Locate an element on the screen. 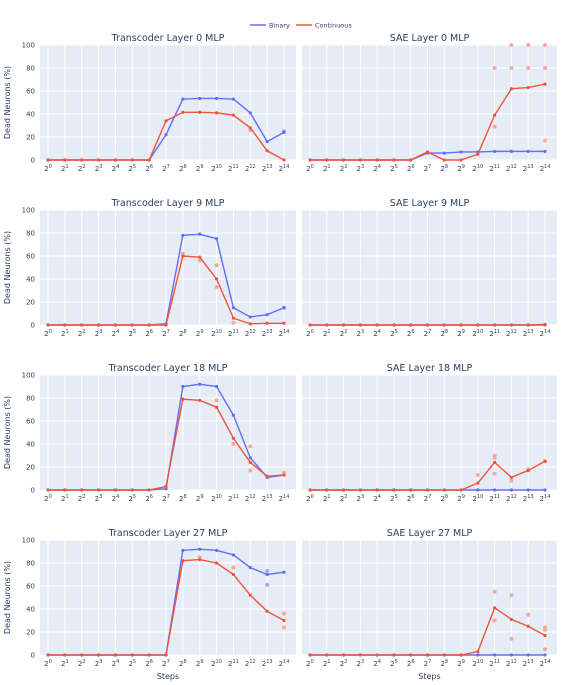  panel-title: SAE Layer 18 MLP is located at coordinates (430, 368).